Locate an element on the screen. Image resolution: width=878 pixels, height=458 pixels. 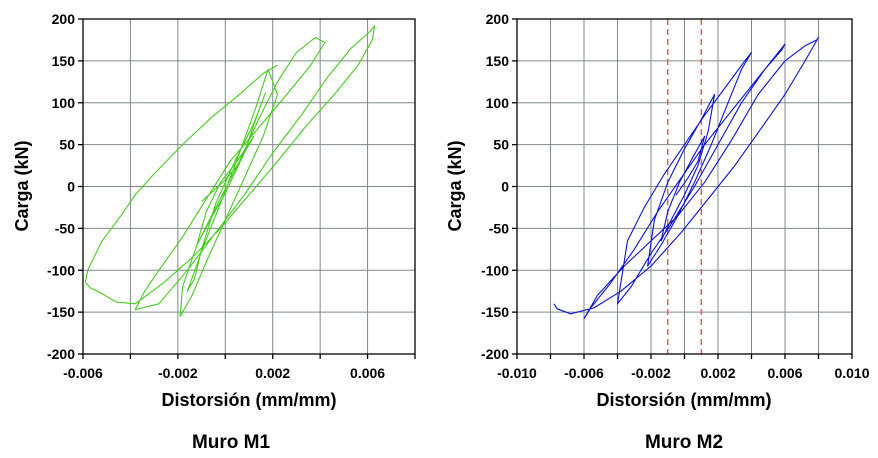
reference-lines is located at coordinates (684, 186).